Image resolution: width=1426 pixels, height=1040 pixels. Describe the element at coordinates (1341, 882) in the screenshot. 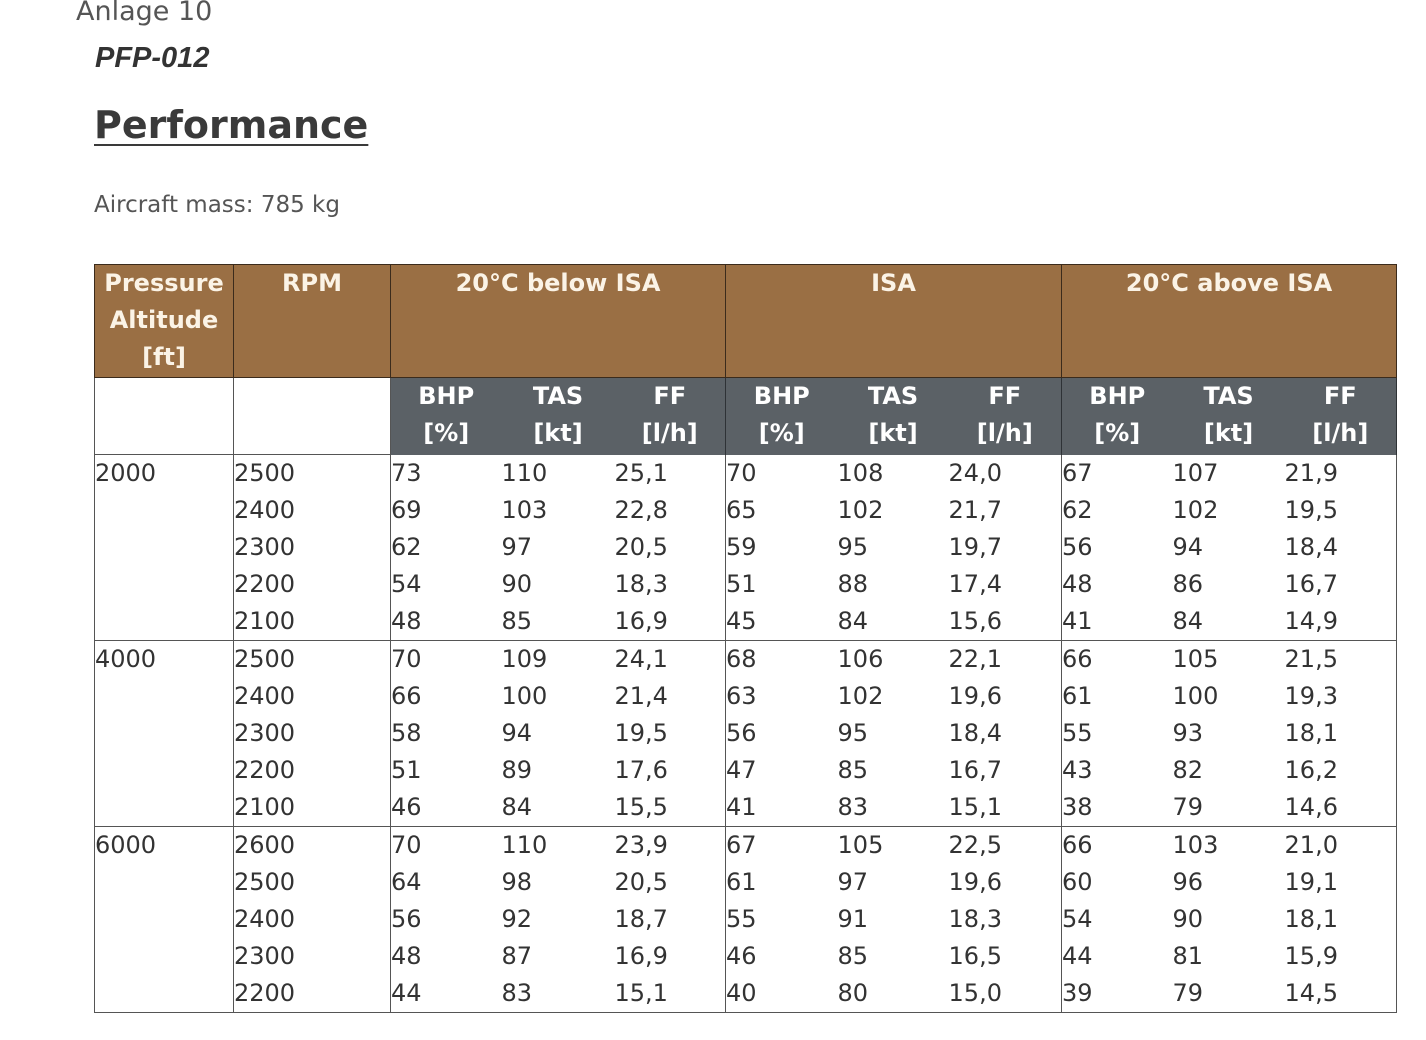

I see `value-cell: 19,1` at that location.